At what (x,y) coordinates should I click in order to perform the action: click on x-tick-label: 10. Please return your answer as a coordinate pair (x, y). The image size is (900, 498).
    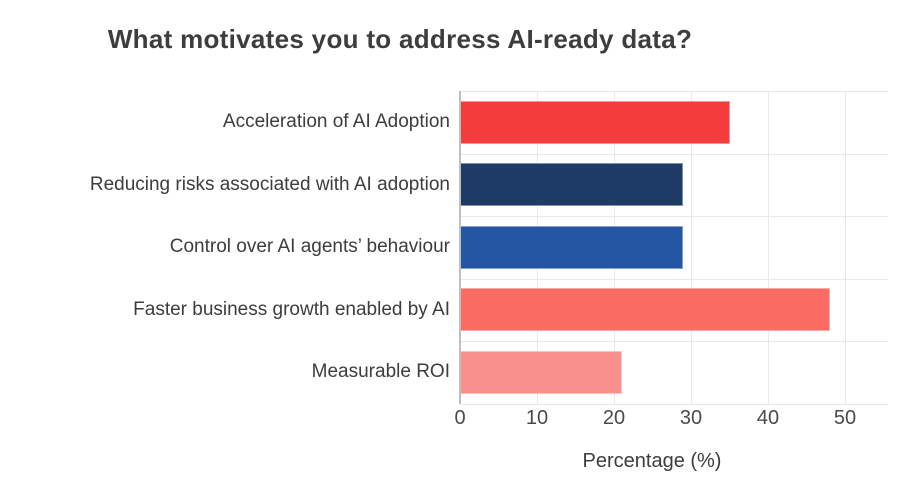
    Looking at the image, I should click on (537, 418).